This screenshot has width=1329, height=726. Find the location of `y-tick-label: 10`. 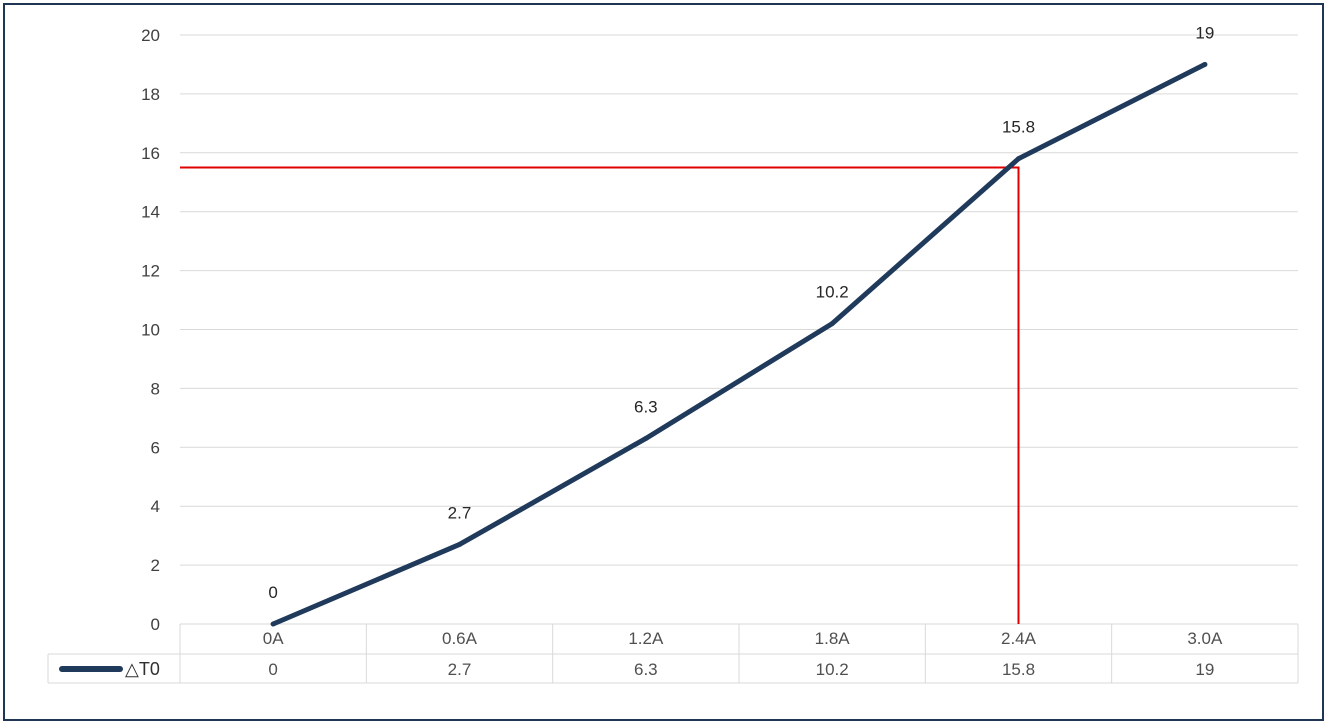

y-tick-label: 10 is located at coordinates (150, 330).